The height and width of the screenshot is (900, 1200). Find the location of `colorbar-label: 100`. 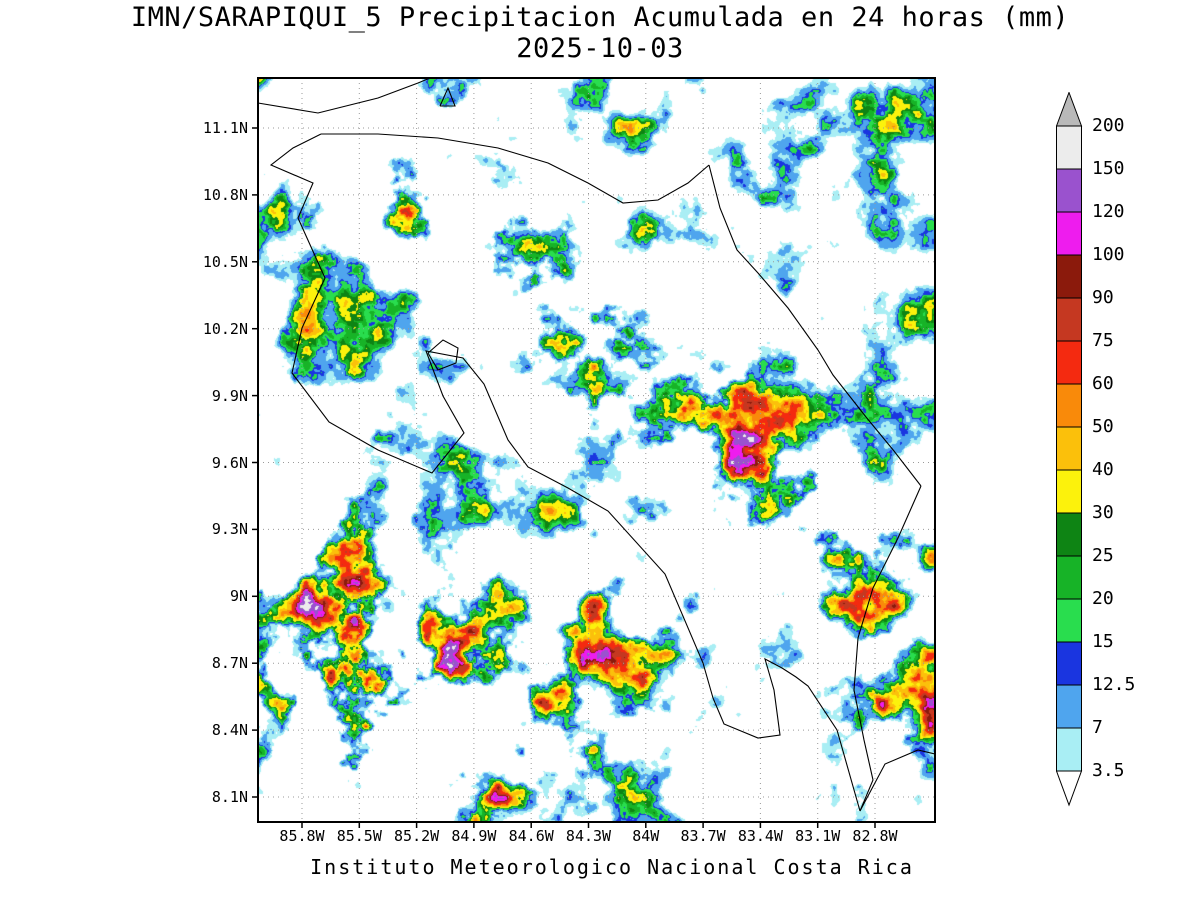

colorbar-label: 100 is located at coordinates (1108, 254).